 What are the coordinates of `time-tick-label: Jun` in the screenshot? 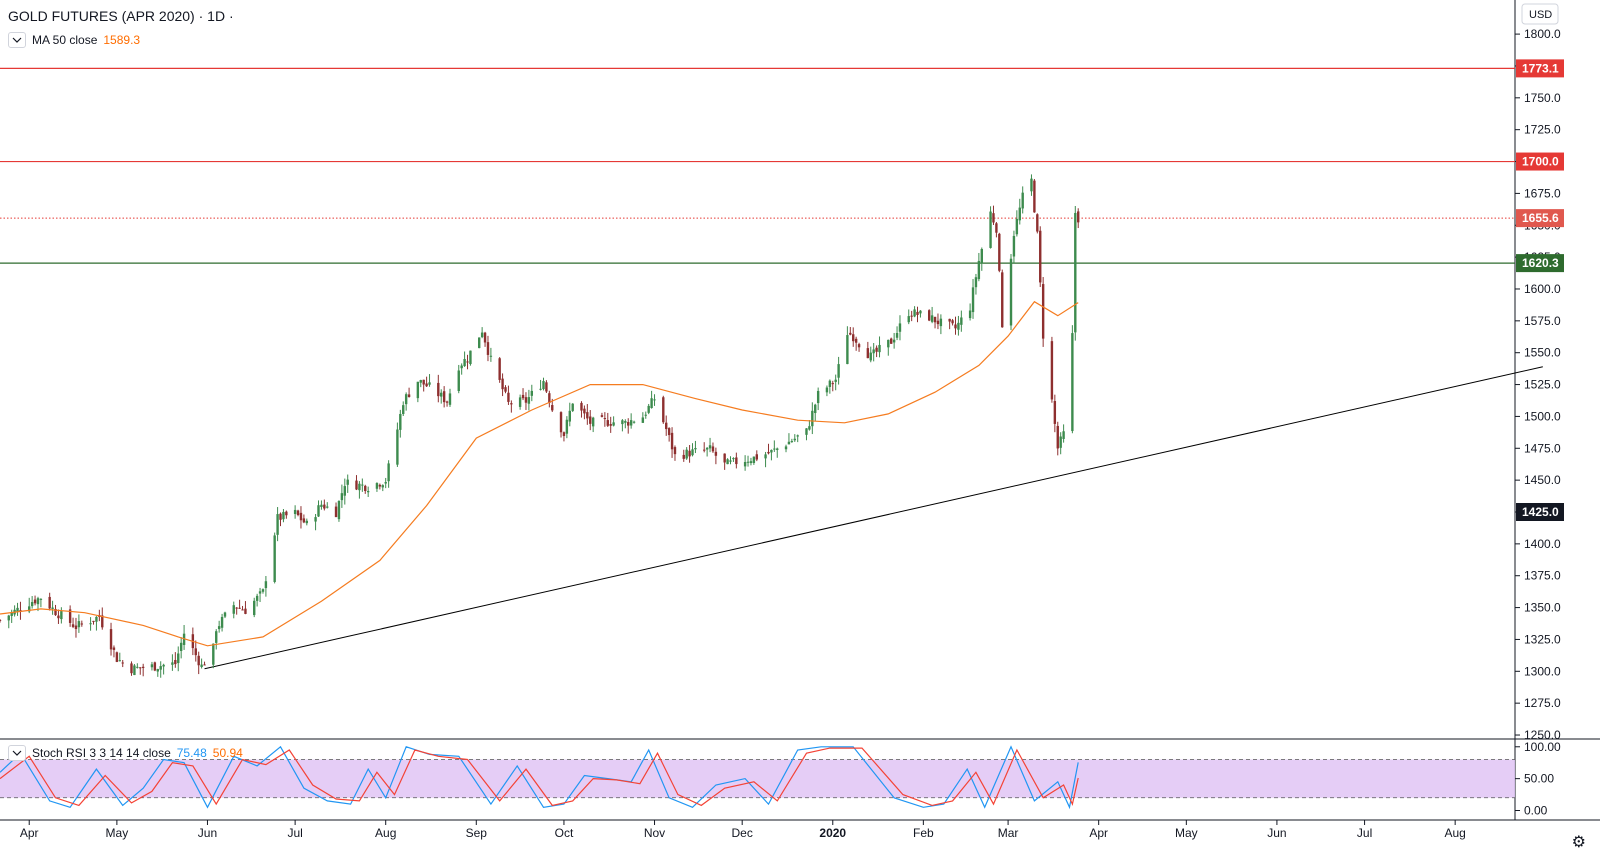 It's located at (1276, 833).